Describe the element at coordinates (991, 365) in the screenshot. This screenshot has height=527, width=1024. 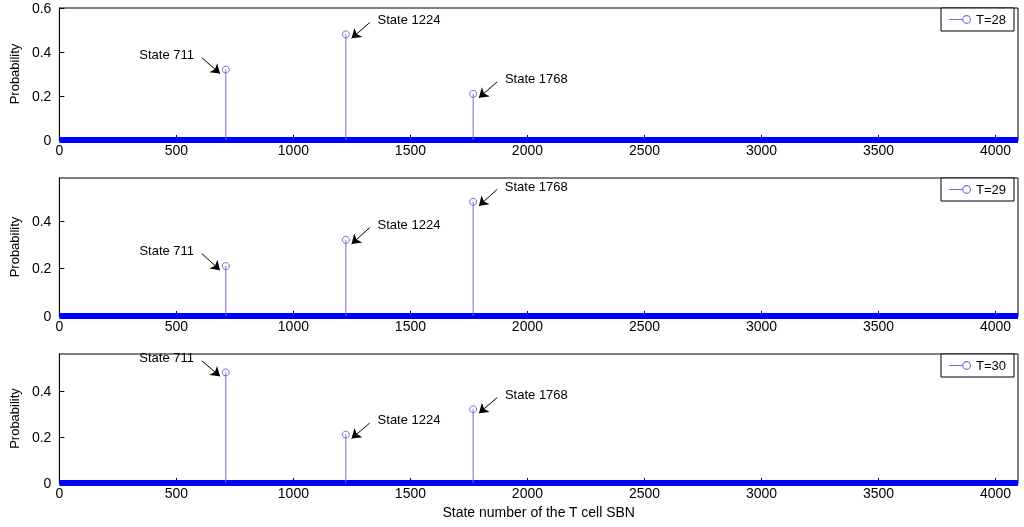
I see `legend-label: T=30` at that location.